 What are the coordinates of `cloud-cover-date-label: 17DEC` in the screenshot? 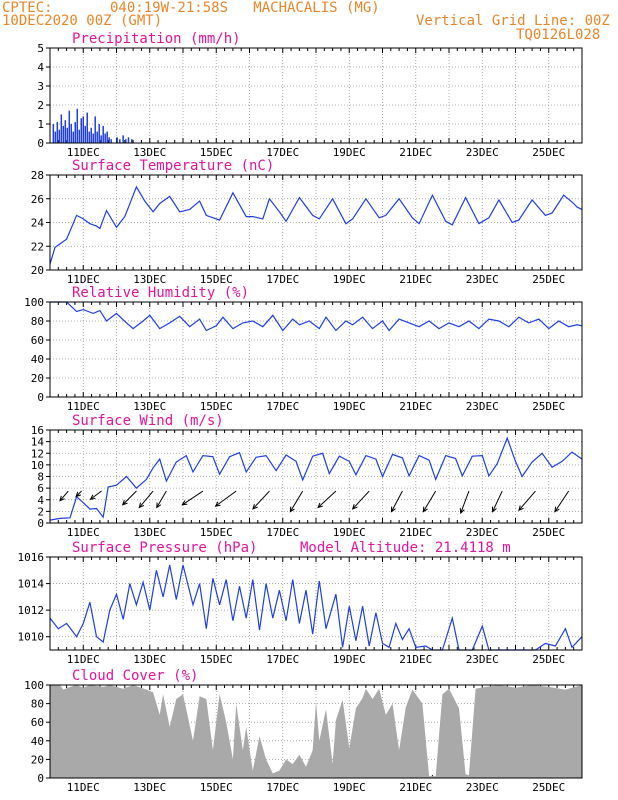 It's located at (282, 787).